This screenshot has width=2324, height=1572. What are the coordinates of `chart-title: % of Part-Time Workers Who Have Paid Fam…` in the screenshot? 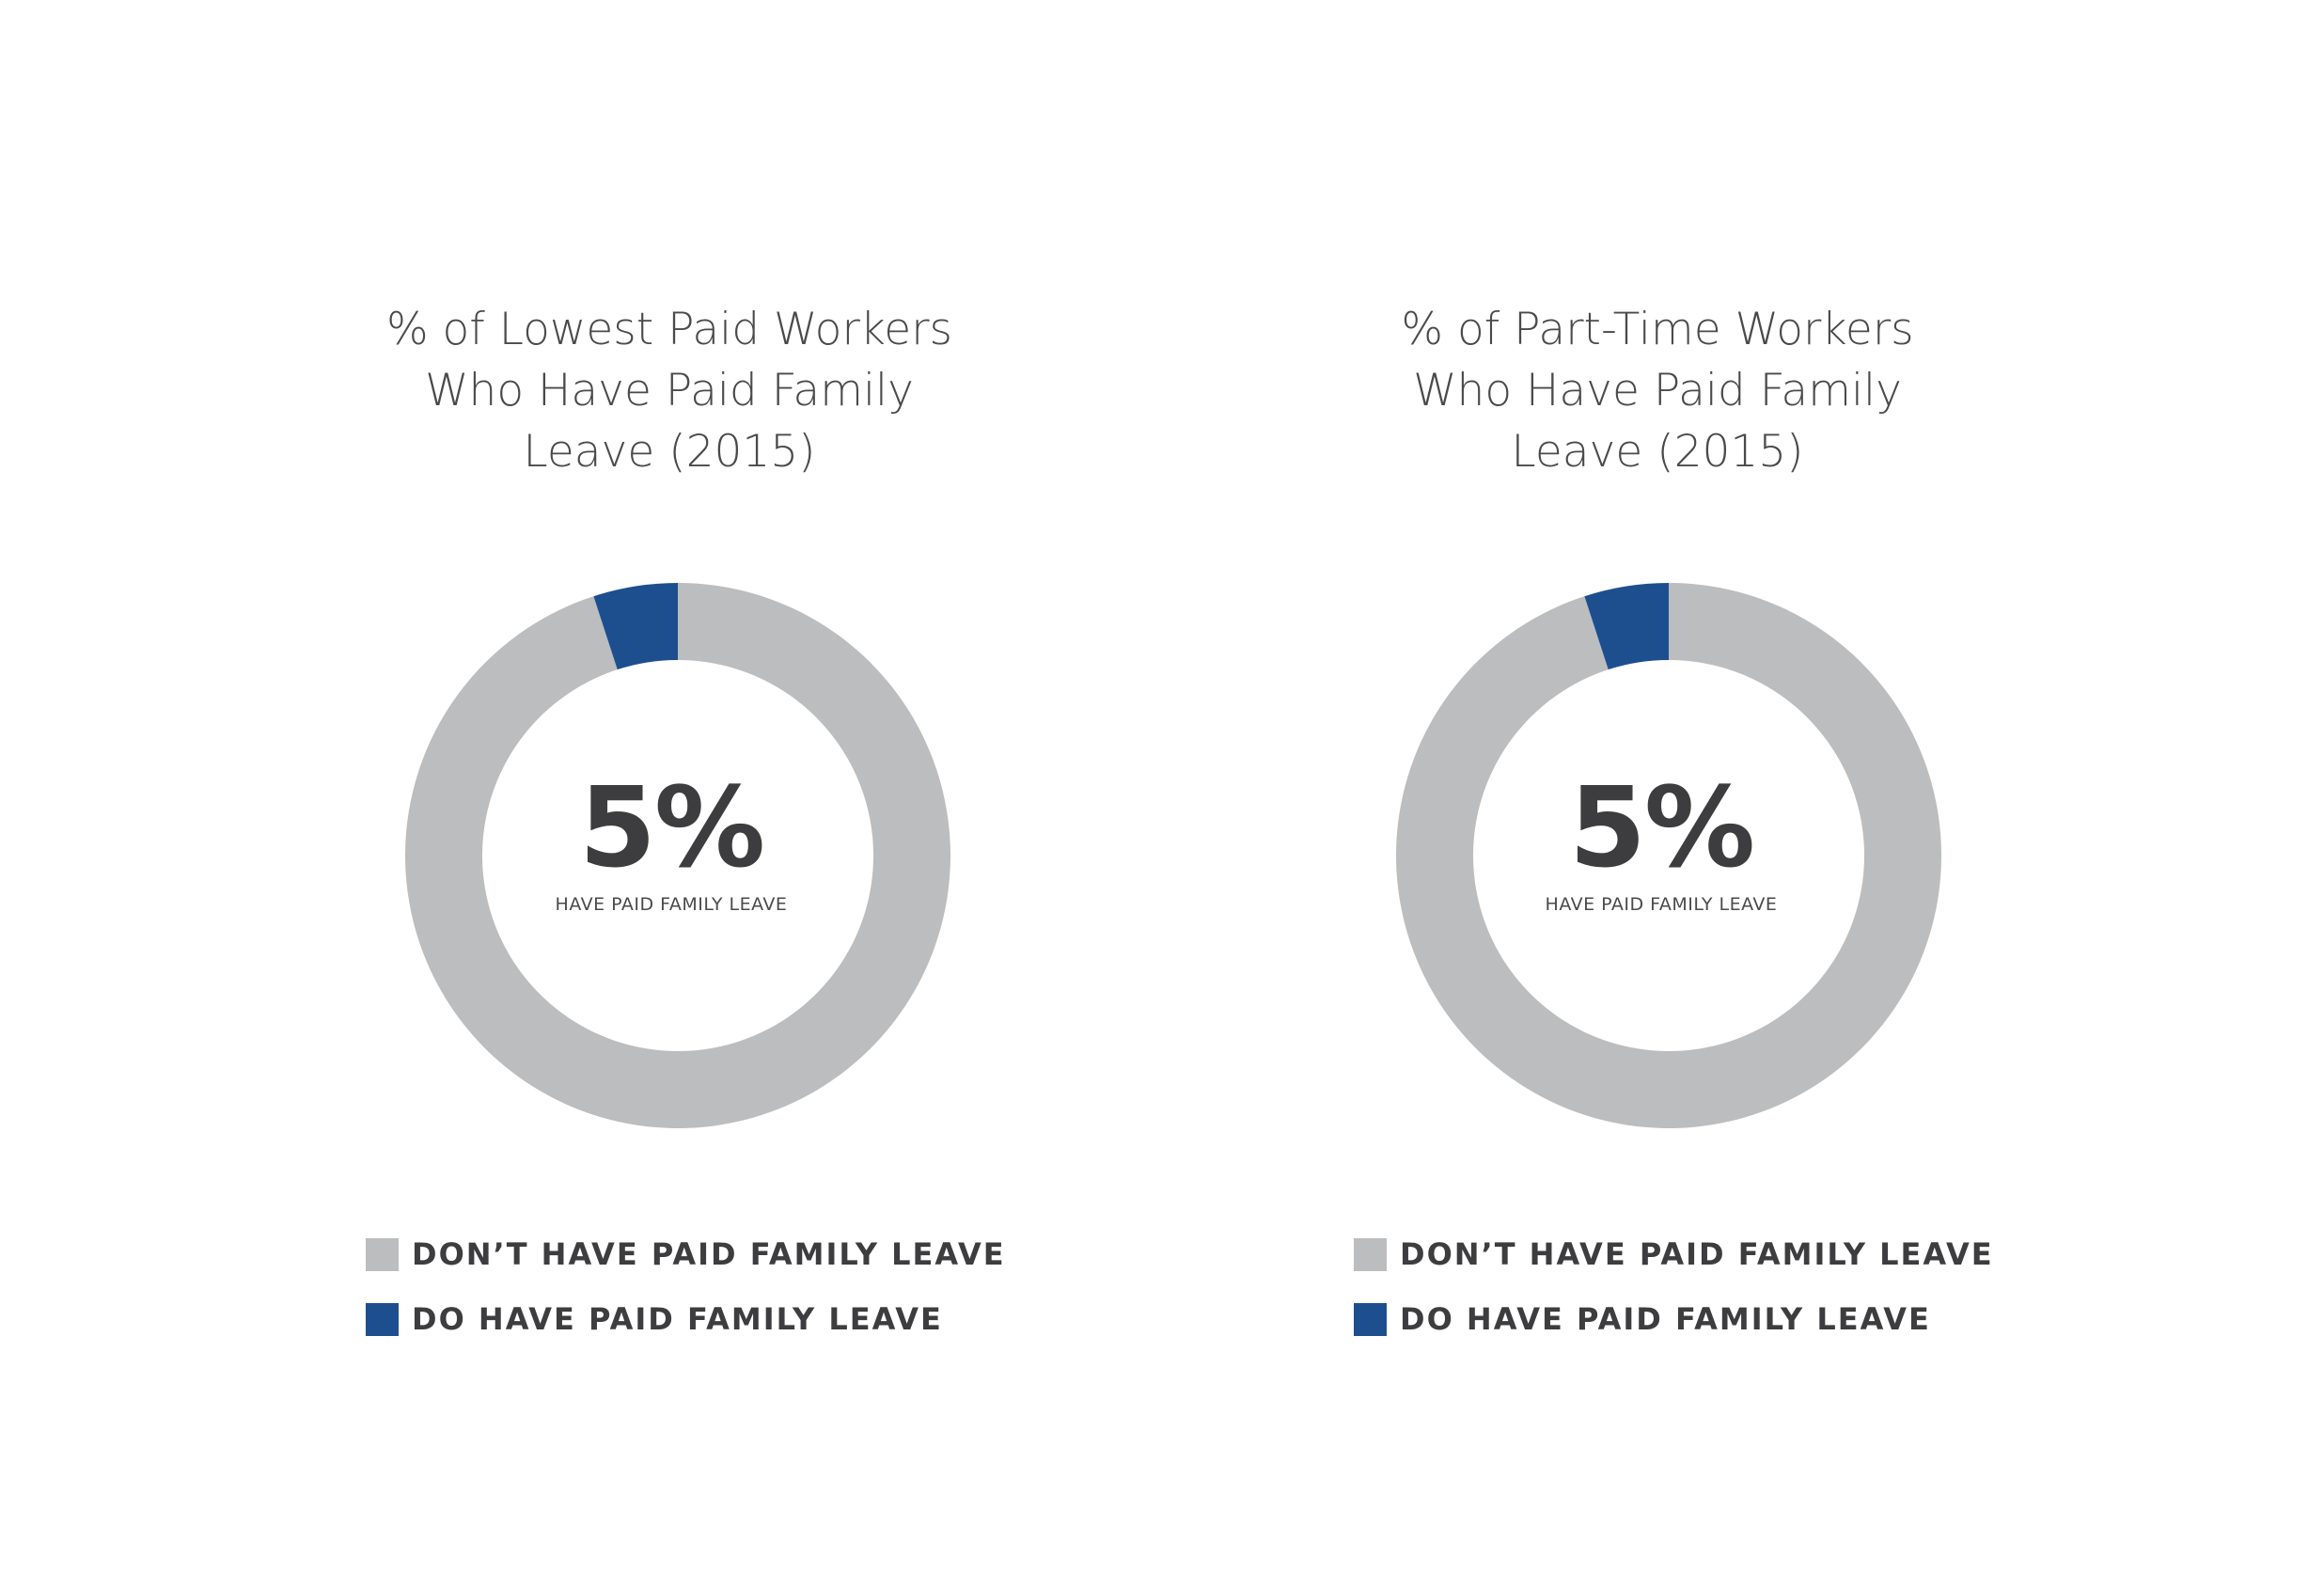 It's located at (1657, 390).